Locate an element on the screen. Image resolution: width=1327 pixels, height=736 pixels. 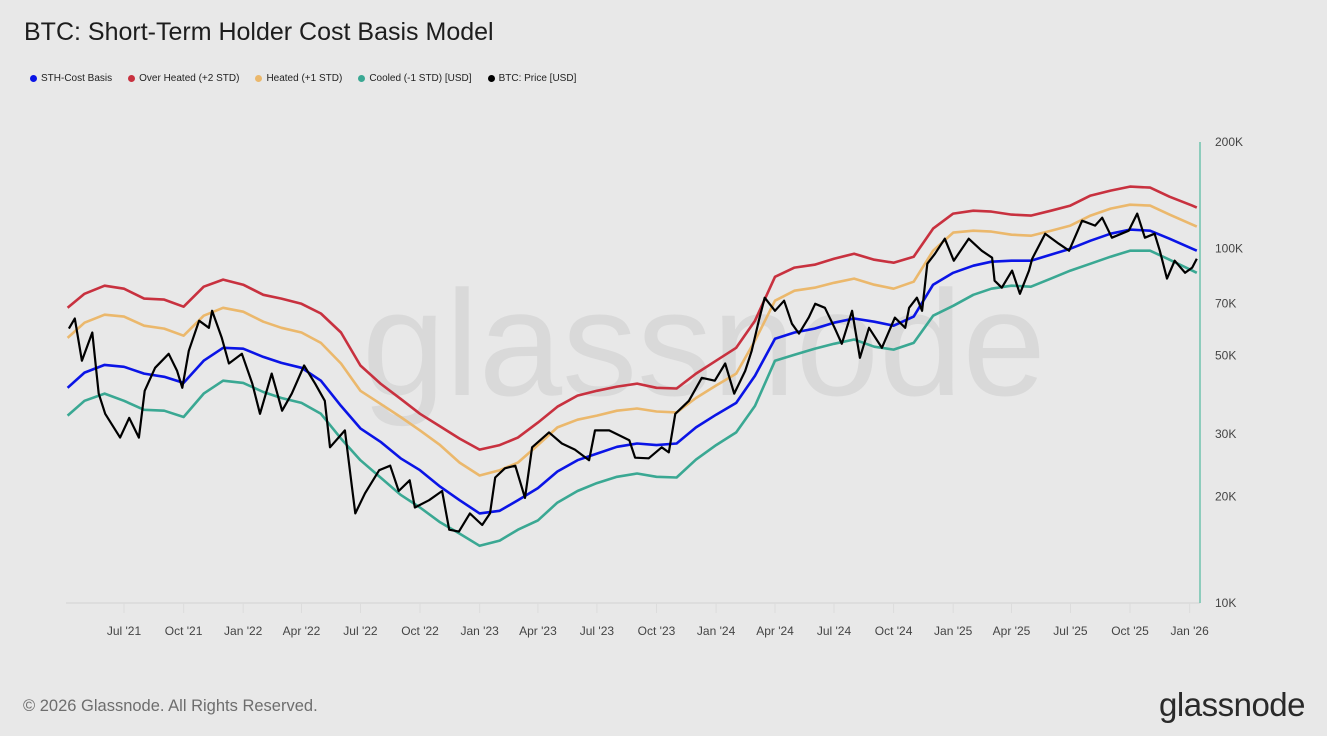
y-tick-label: 30K is located at coordinates (1225, 434).